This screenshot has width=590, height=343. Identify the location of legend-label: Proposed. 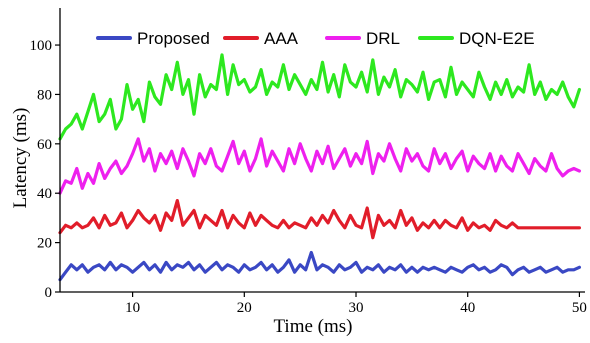
(173, 38).